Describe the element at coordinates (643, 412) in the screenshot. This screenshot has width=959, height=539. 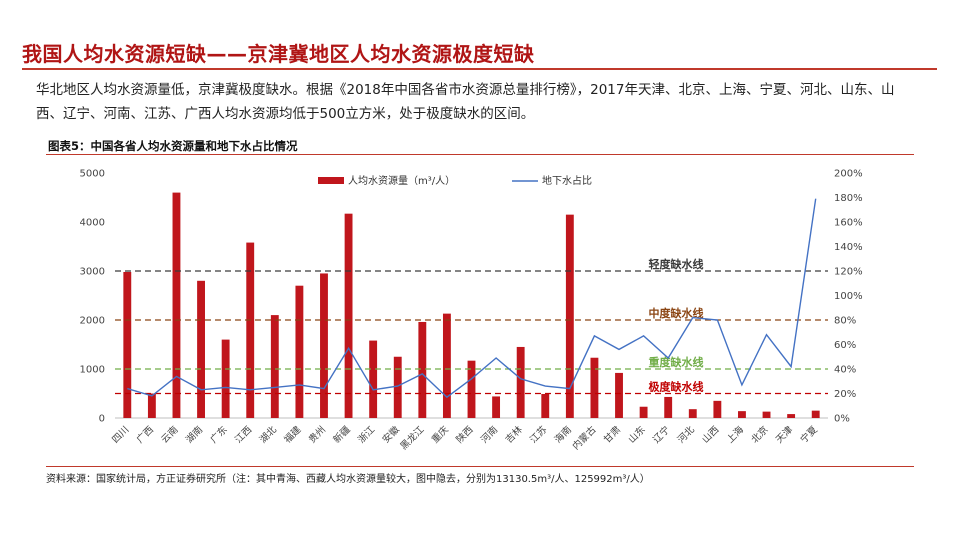
I see `bar-山东` at that location.